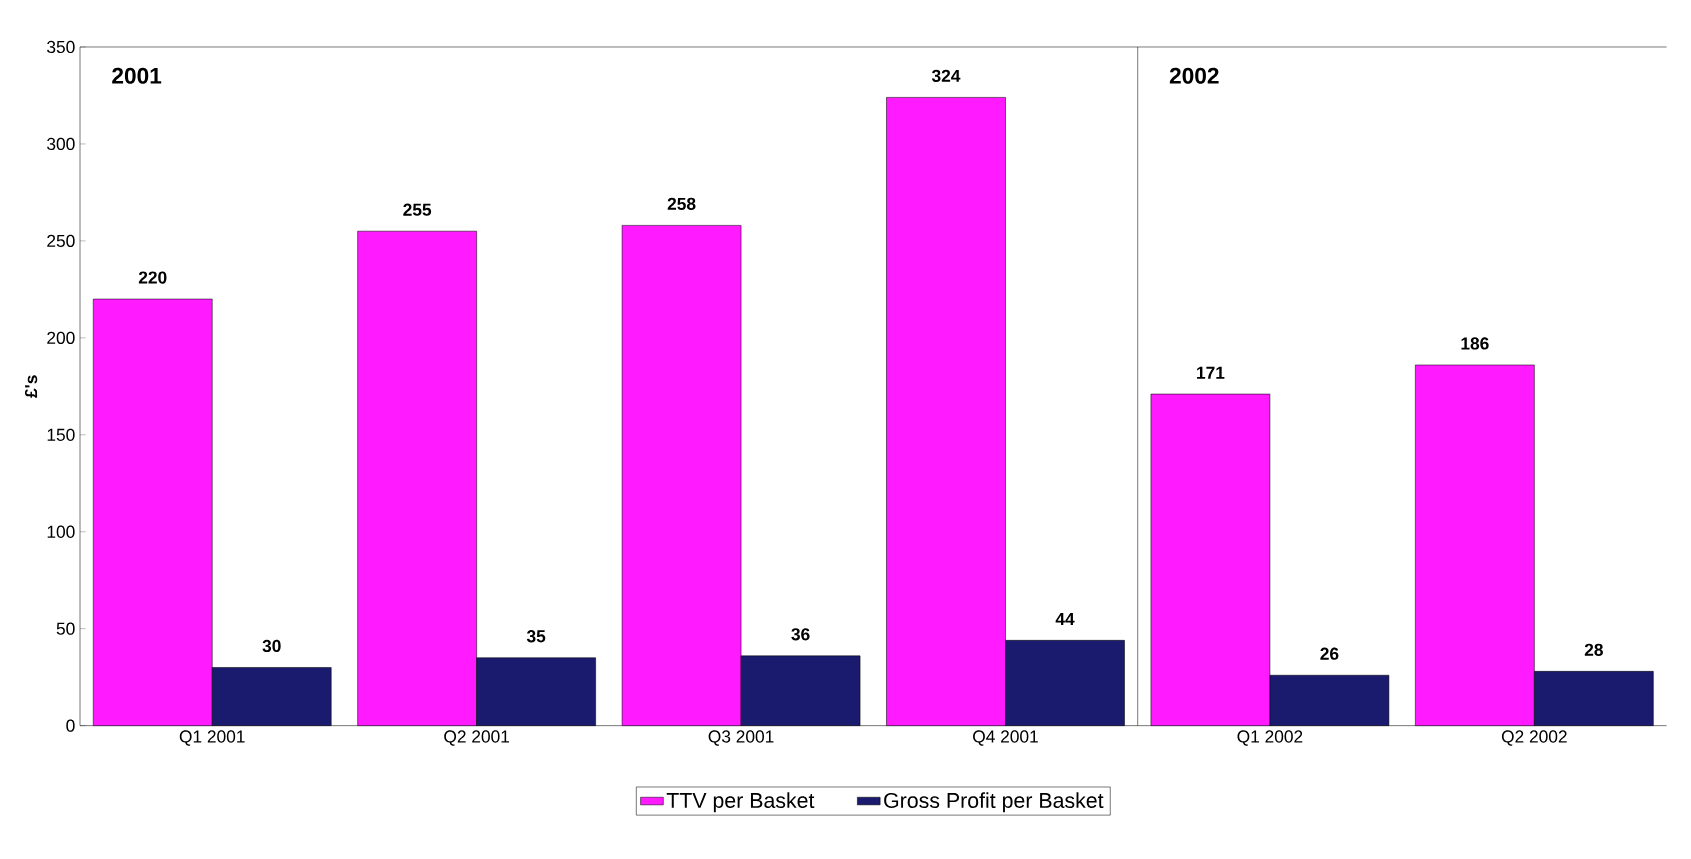  Describe the element at coordinates (417, 209) in the screenshot. I see `data-label: 255` at that location.